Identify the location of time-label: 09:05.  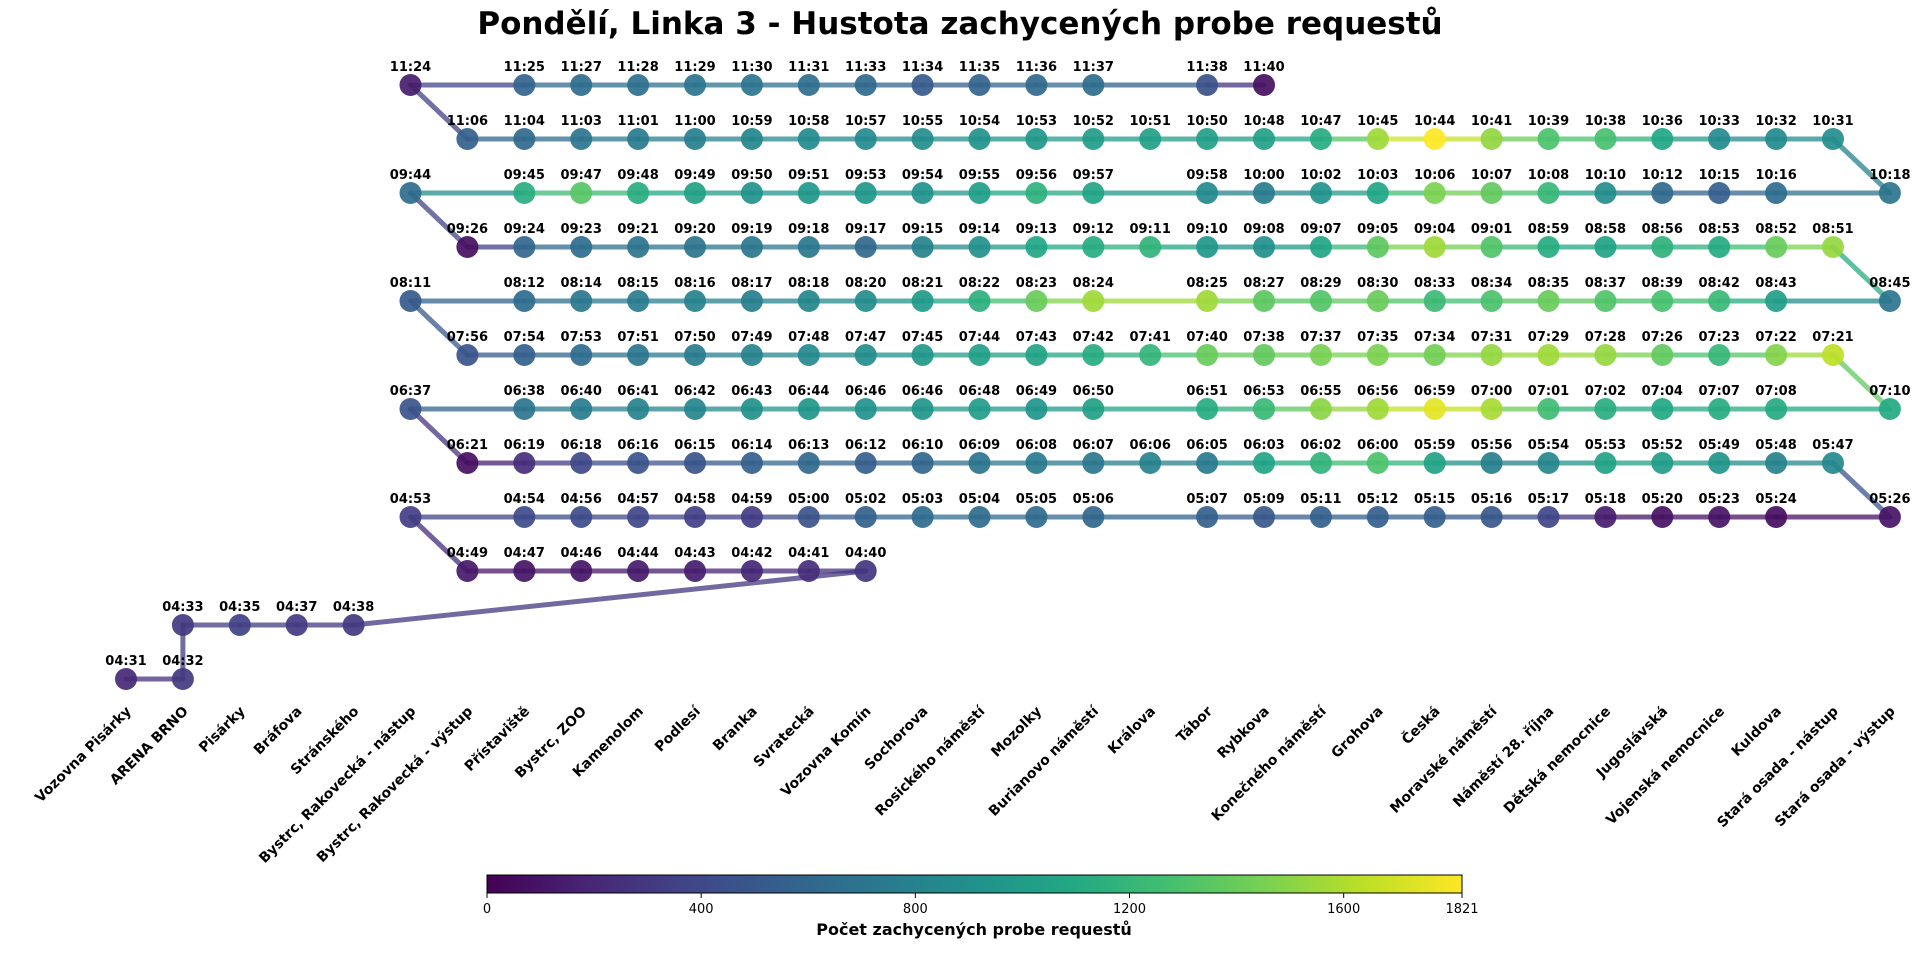
(1377, 229).